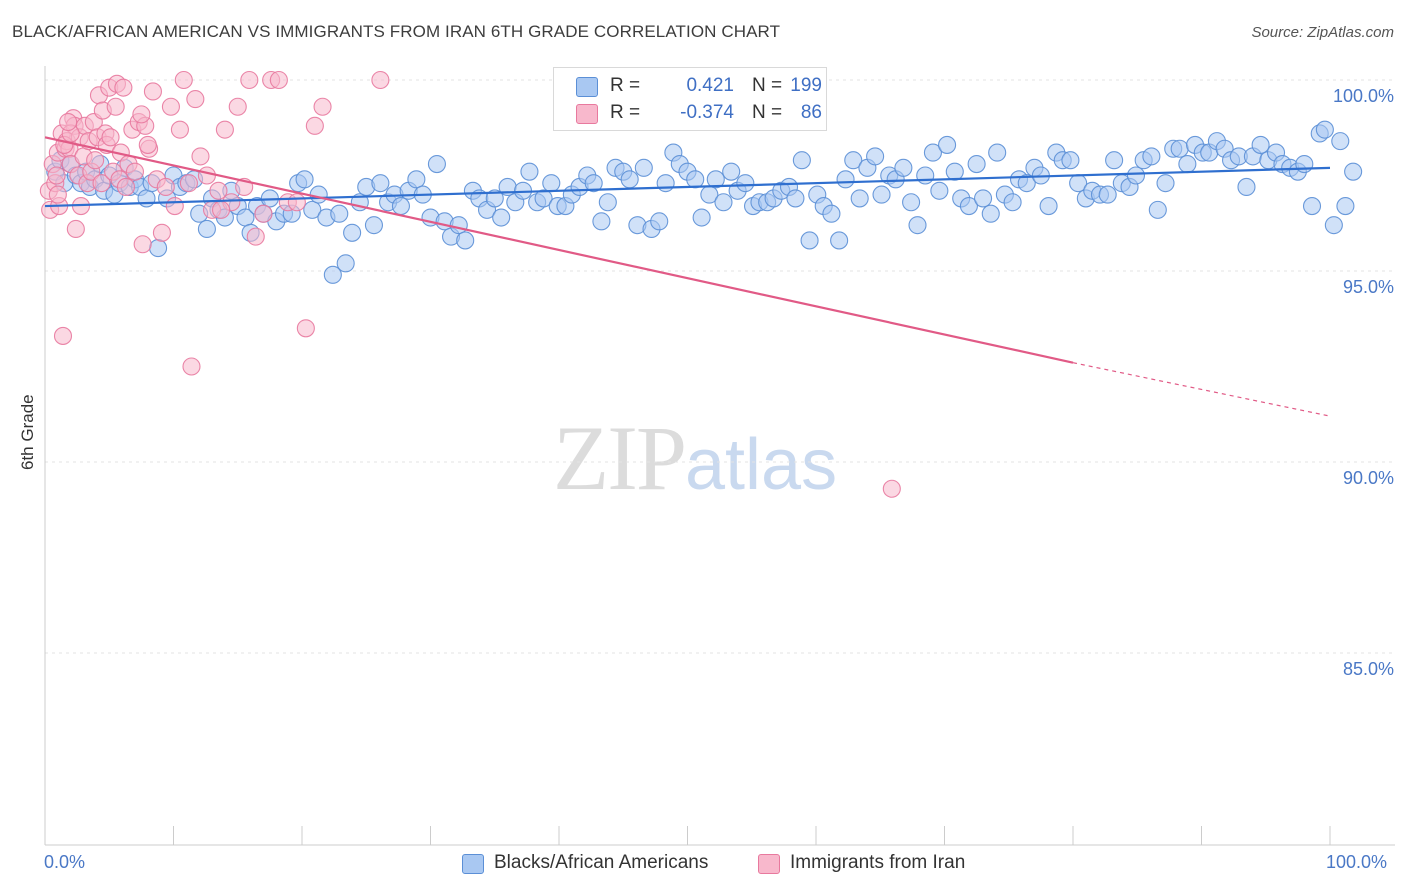 The height and width of the screenshot is (892, 1406). What do you see at coordinates (710, 85) in the screenshot?
I see `r-value: 0.421` at bounding box center [710, 85].